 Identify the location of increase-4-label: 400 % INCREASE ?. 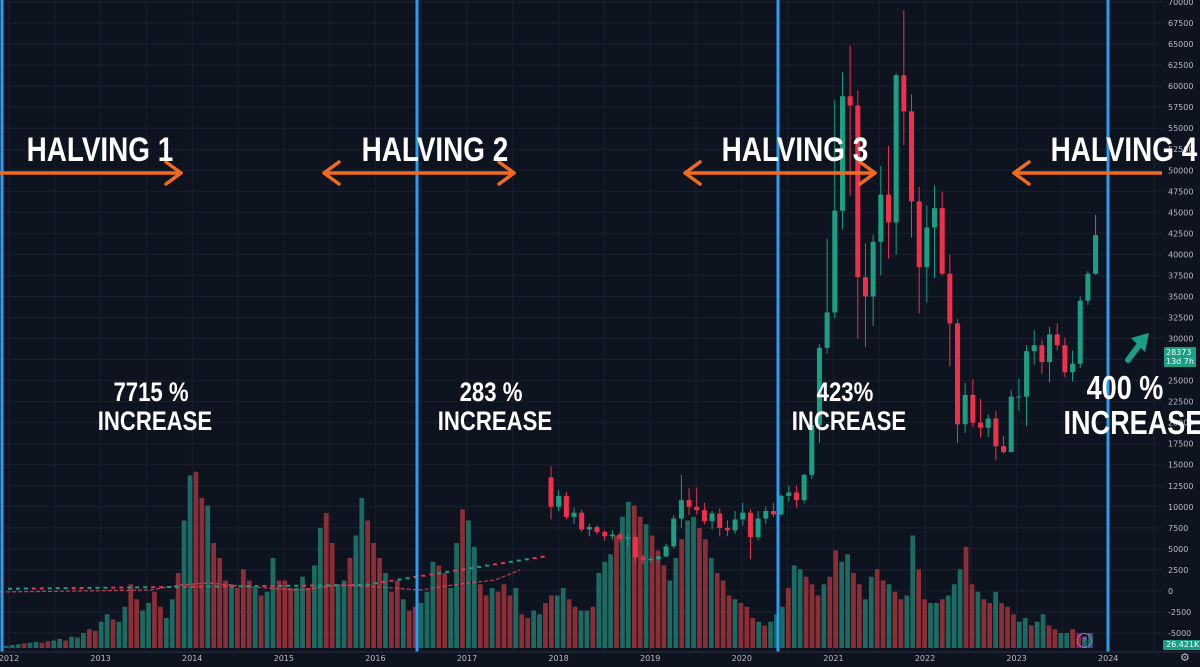
(1132, 405).